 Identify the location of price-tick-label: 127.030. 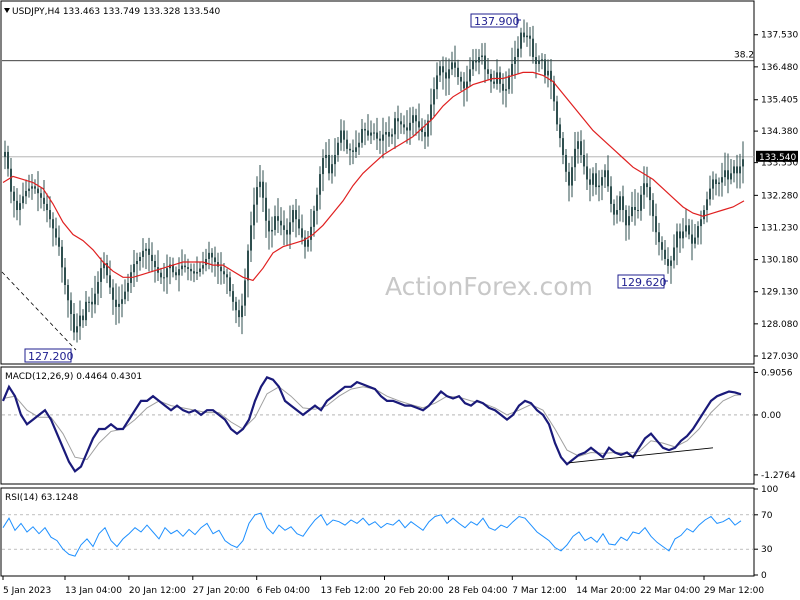
(779, 357).